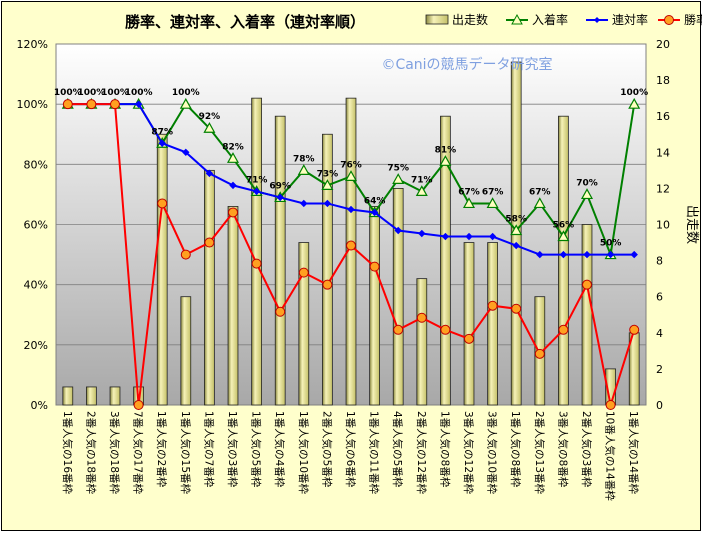  What do you see at coordinates (564, 19) in the screenshot?
I see `legend: 出走数 入着率 連対率 勝率` at bounding box center [564, 19].